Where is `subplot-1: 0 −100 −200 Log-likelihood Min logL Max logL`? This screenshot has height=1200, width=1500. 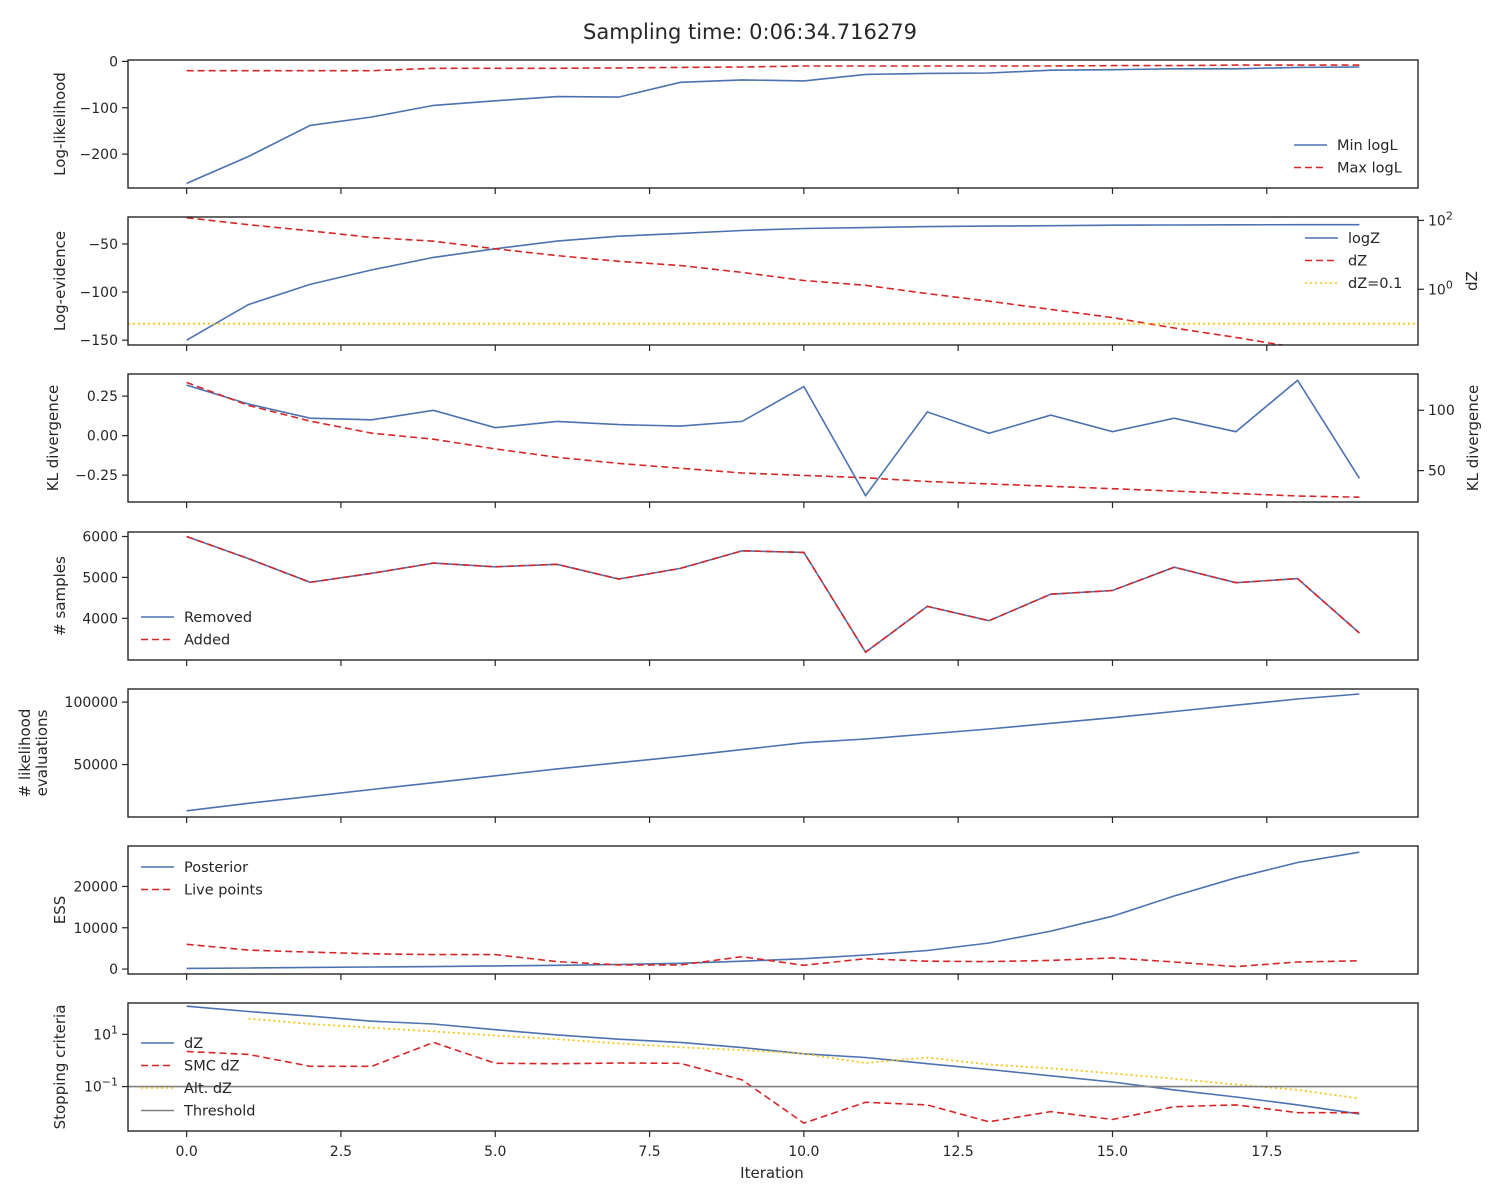 subplot-1: 0 −100 −200 Log-likelihood Min logL Max logL is located at coordinates (735, 124).